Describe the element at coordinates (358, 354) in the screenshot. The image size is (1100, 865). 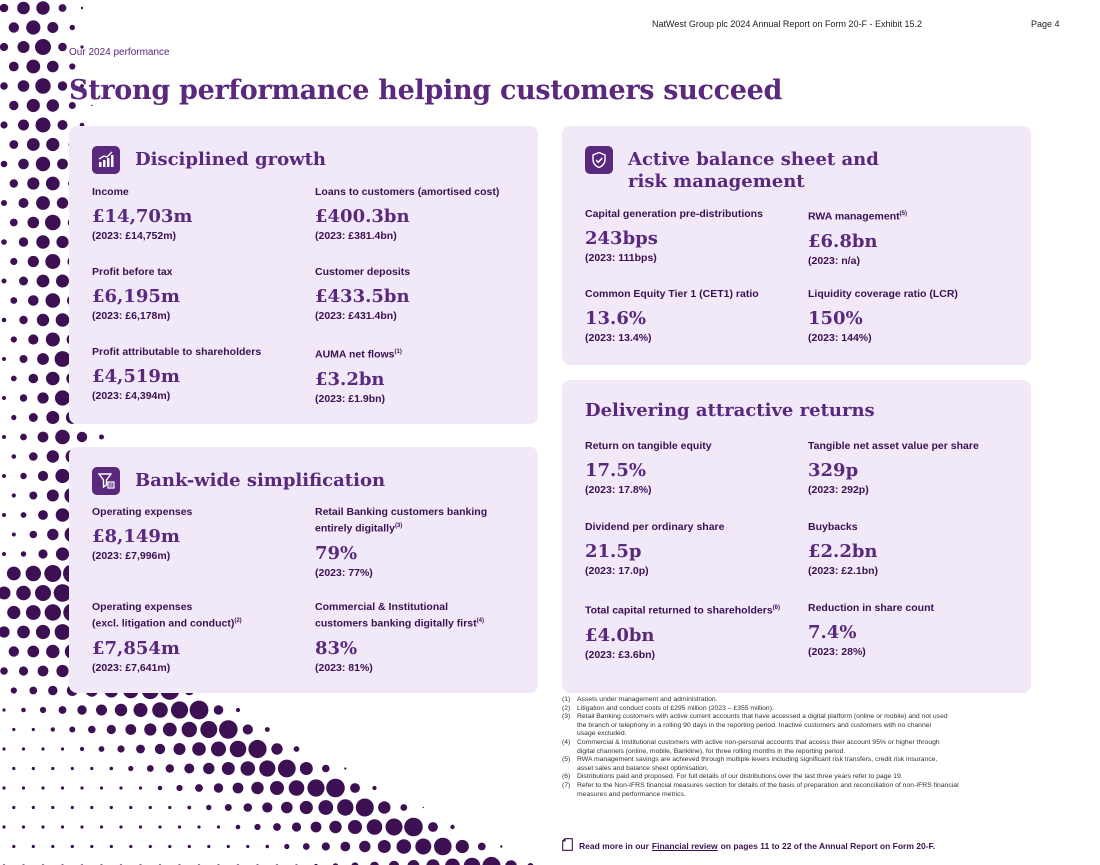
I see `metric-label: AUMA net flows(1)` at that location.